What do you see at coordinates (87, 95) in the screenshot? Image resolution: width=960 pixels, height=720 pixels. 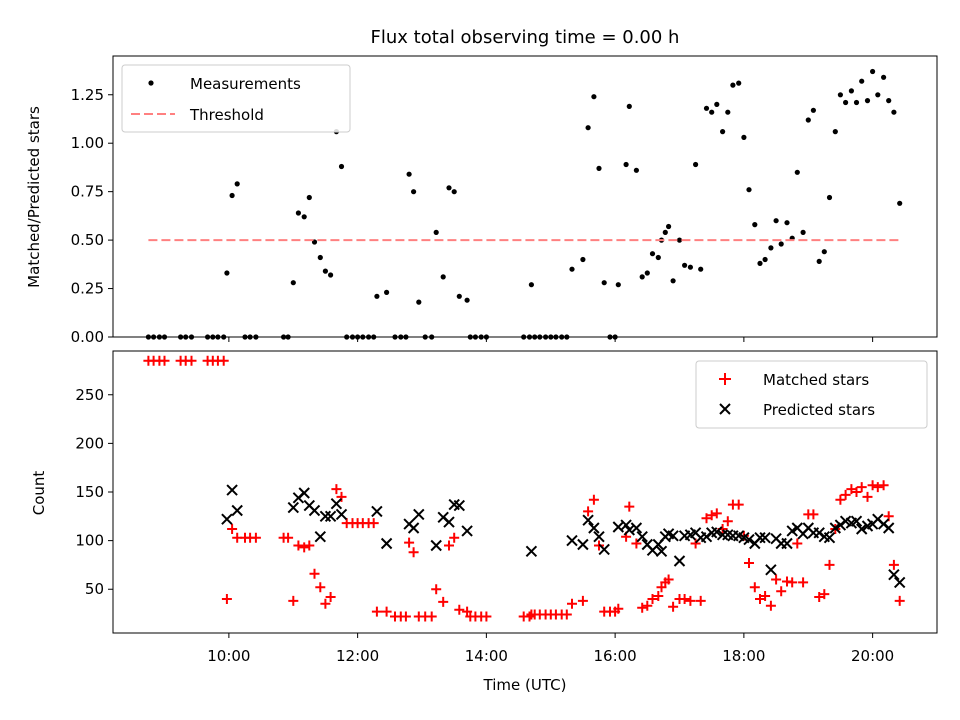 I see `top-y-tick-label-5: 1.25` at bounding box center [87, 95].